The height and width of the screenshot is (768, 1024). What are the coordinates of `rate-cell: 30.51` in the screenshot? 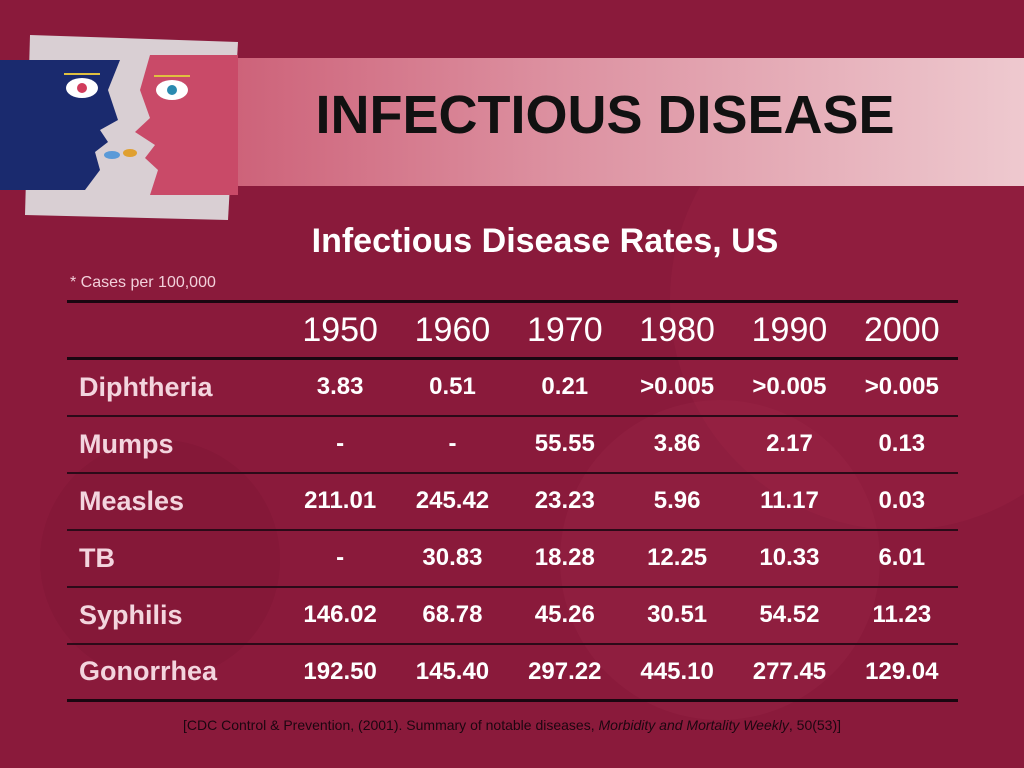 It's located at (677, 614).